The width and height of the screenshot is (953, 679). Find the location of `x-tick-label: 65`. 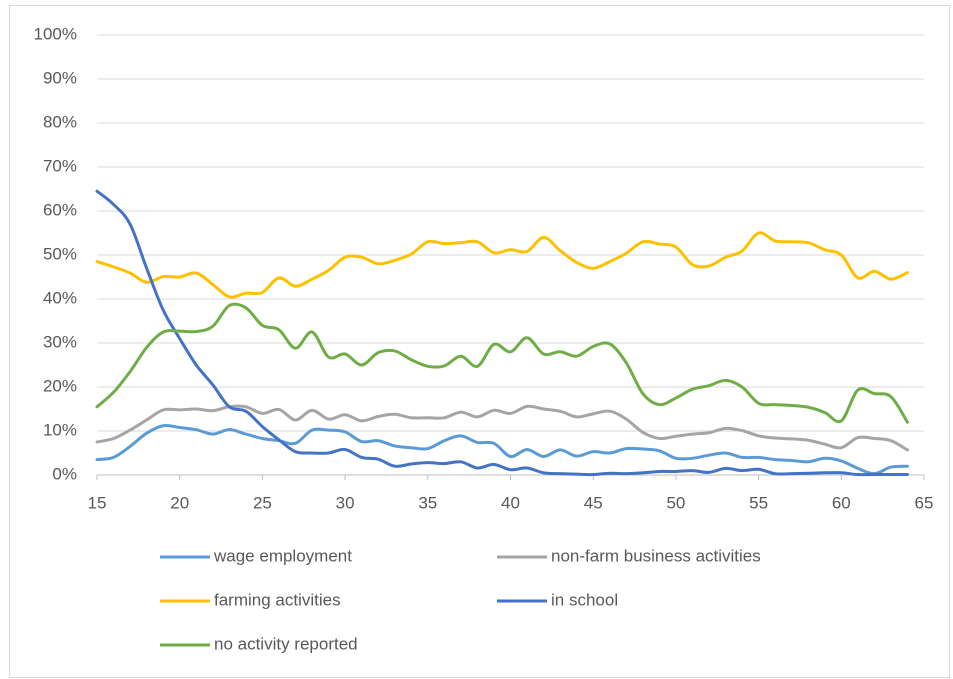

x-tick-label: 65 is located at coordinates (924, 502).